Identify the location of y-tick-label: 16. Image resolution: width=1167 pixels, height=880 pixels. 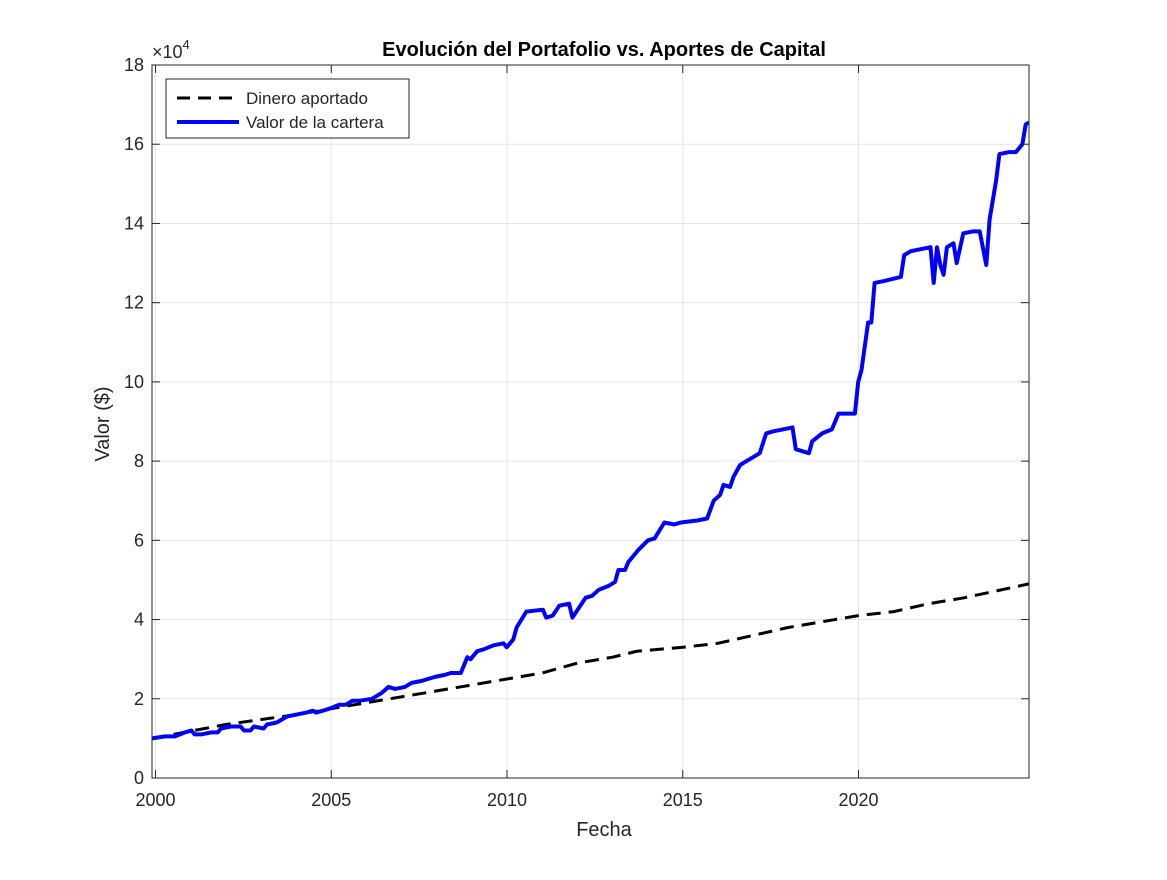
(134, 144).